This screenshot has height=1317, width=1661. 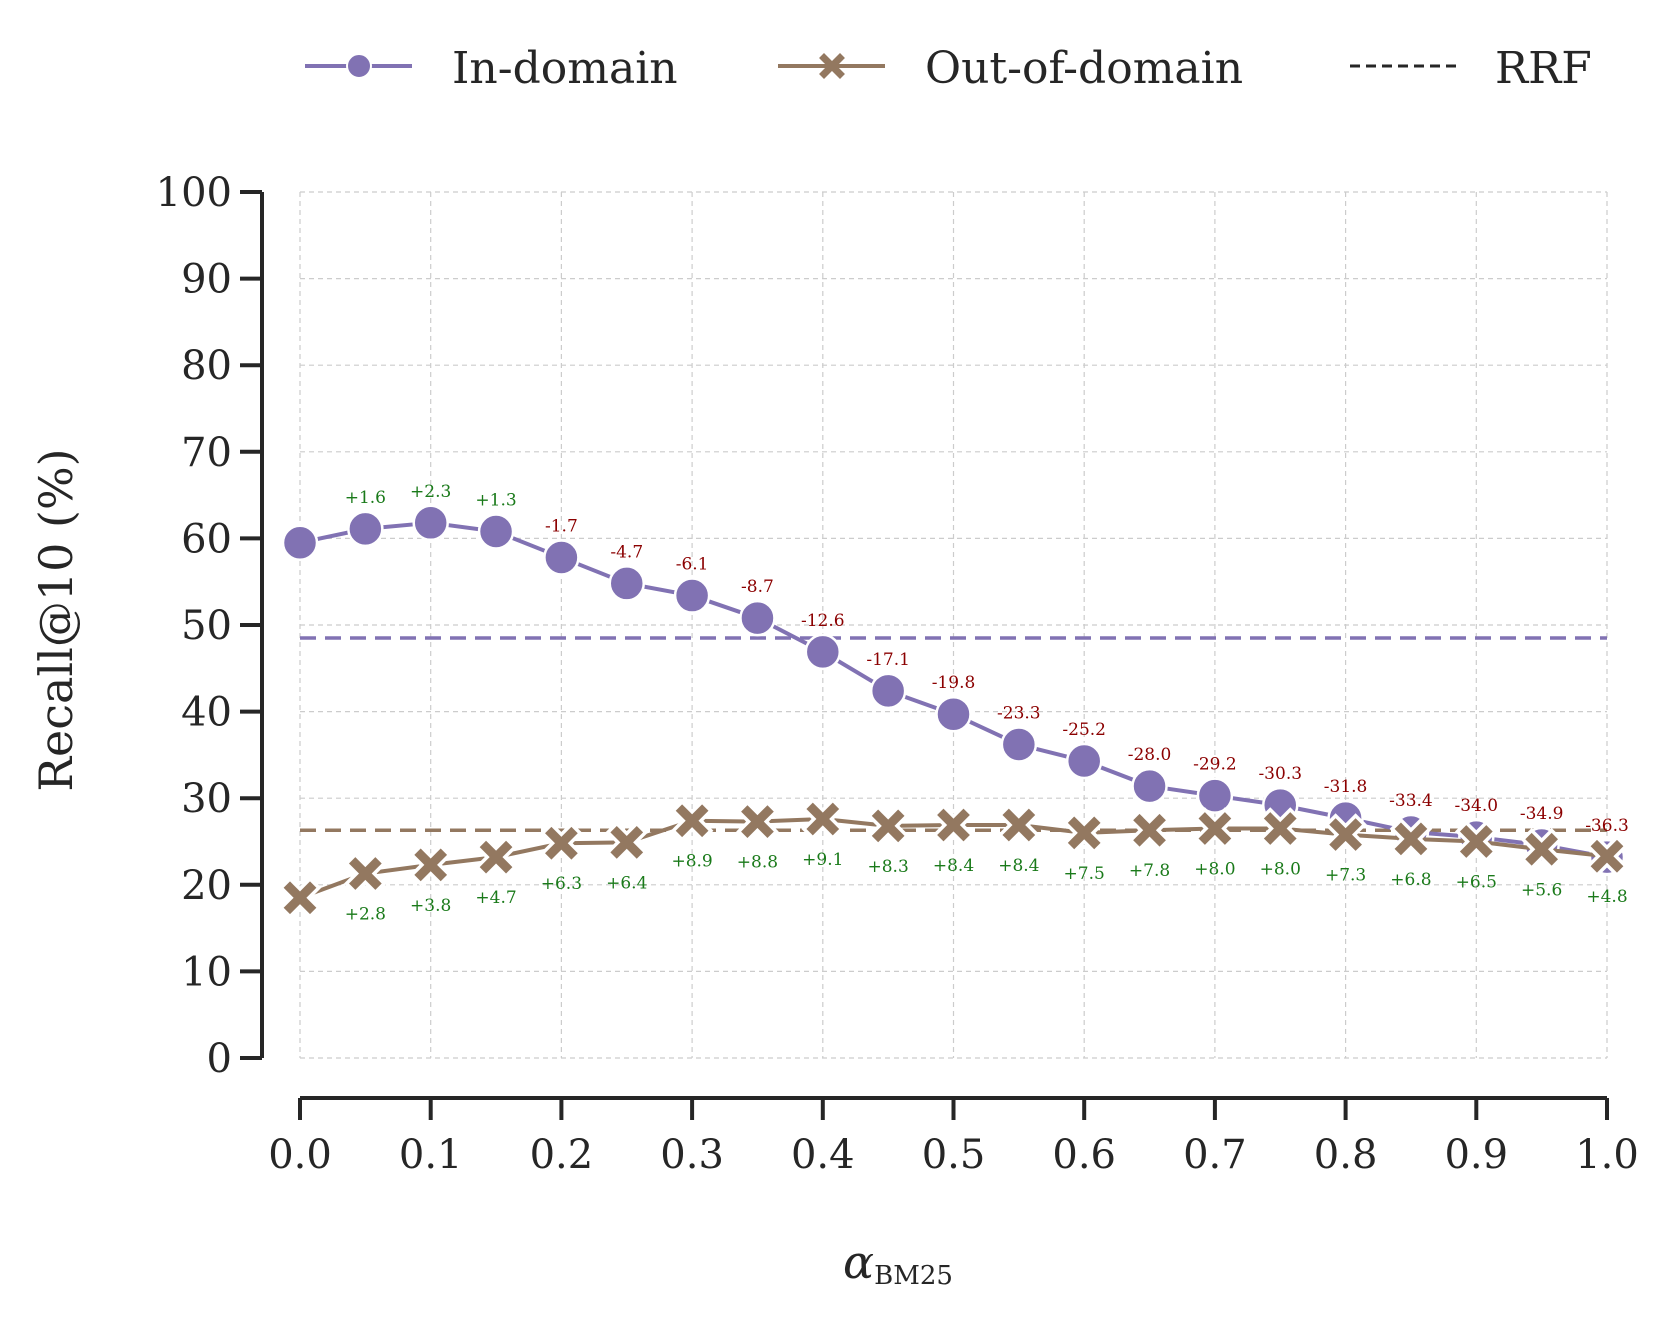 I want to click on annotation-in-domain-11: -23.3, so click(x=1019, y=714).